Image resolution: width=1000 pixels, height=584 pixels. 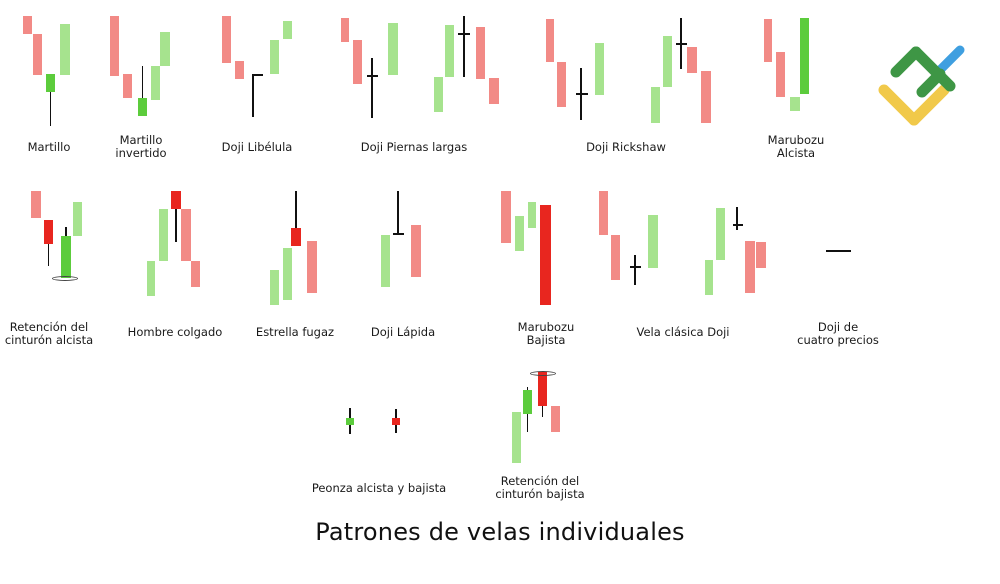 I want to click on pattern-label: Doji Rickshaw, so click(x=626, y=147).